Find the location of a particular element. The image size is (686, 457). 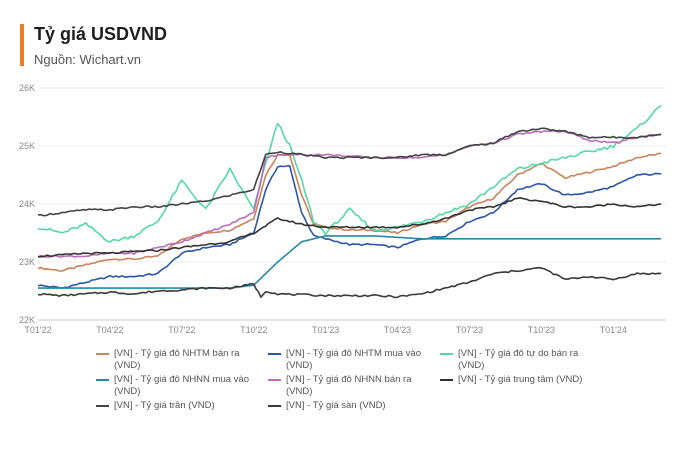

legend-item: [VN] - Tỷ giá trần (VND) is located at coordinates (175, 406).